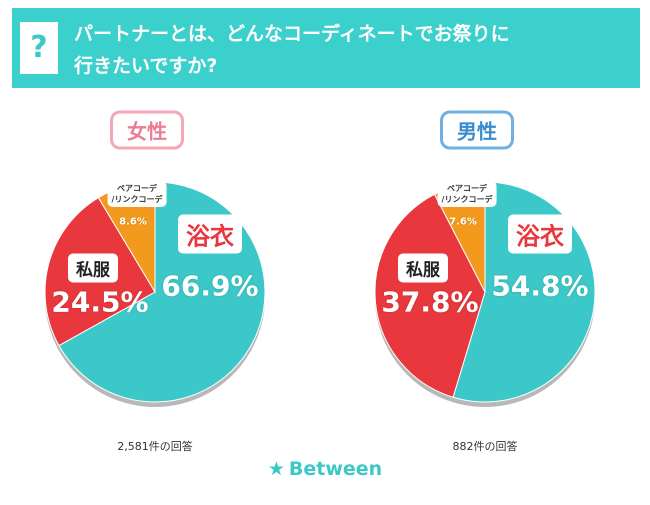  I want to click on pie-slice, so click(430, 295).